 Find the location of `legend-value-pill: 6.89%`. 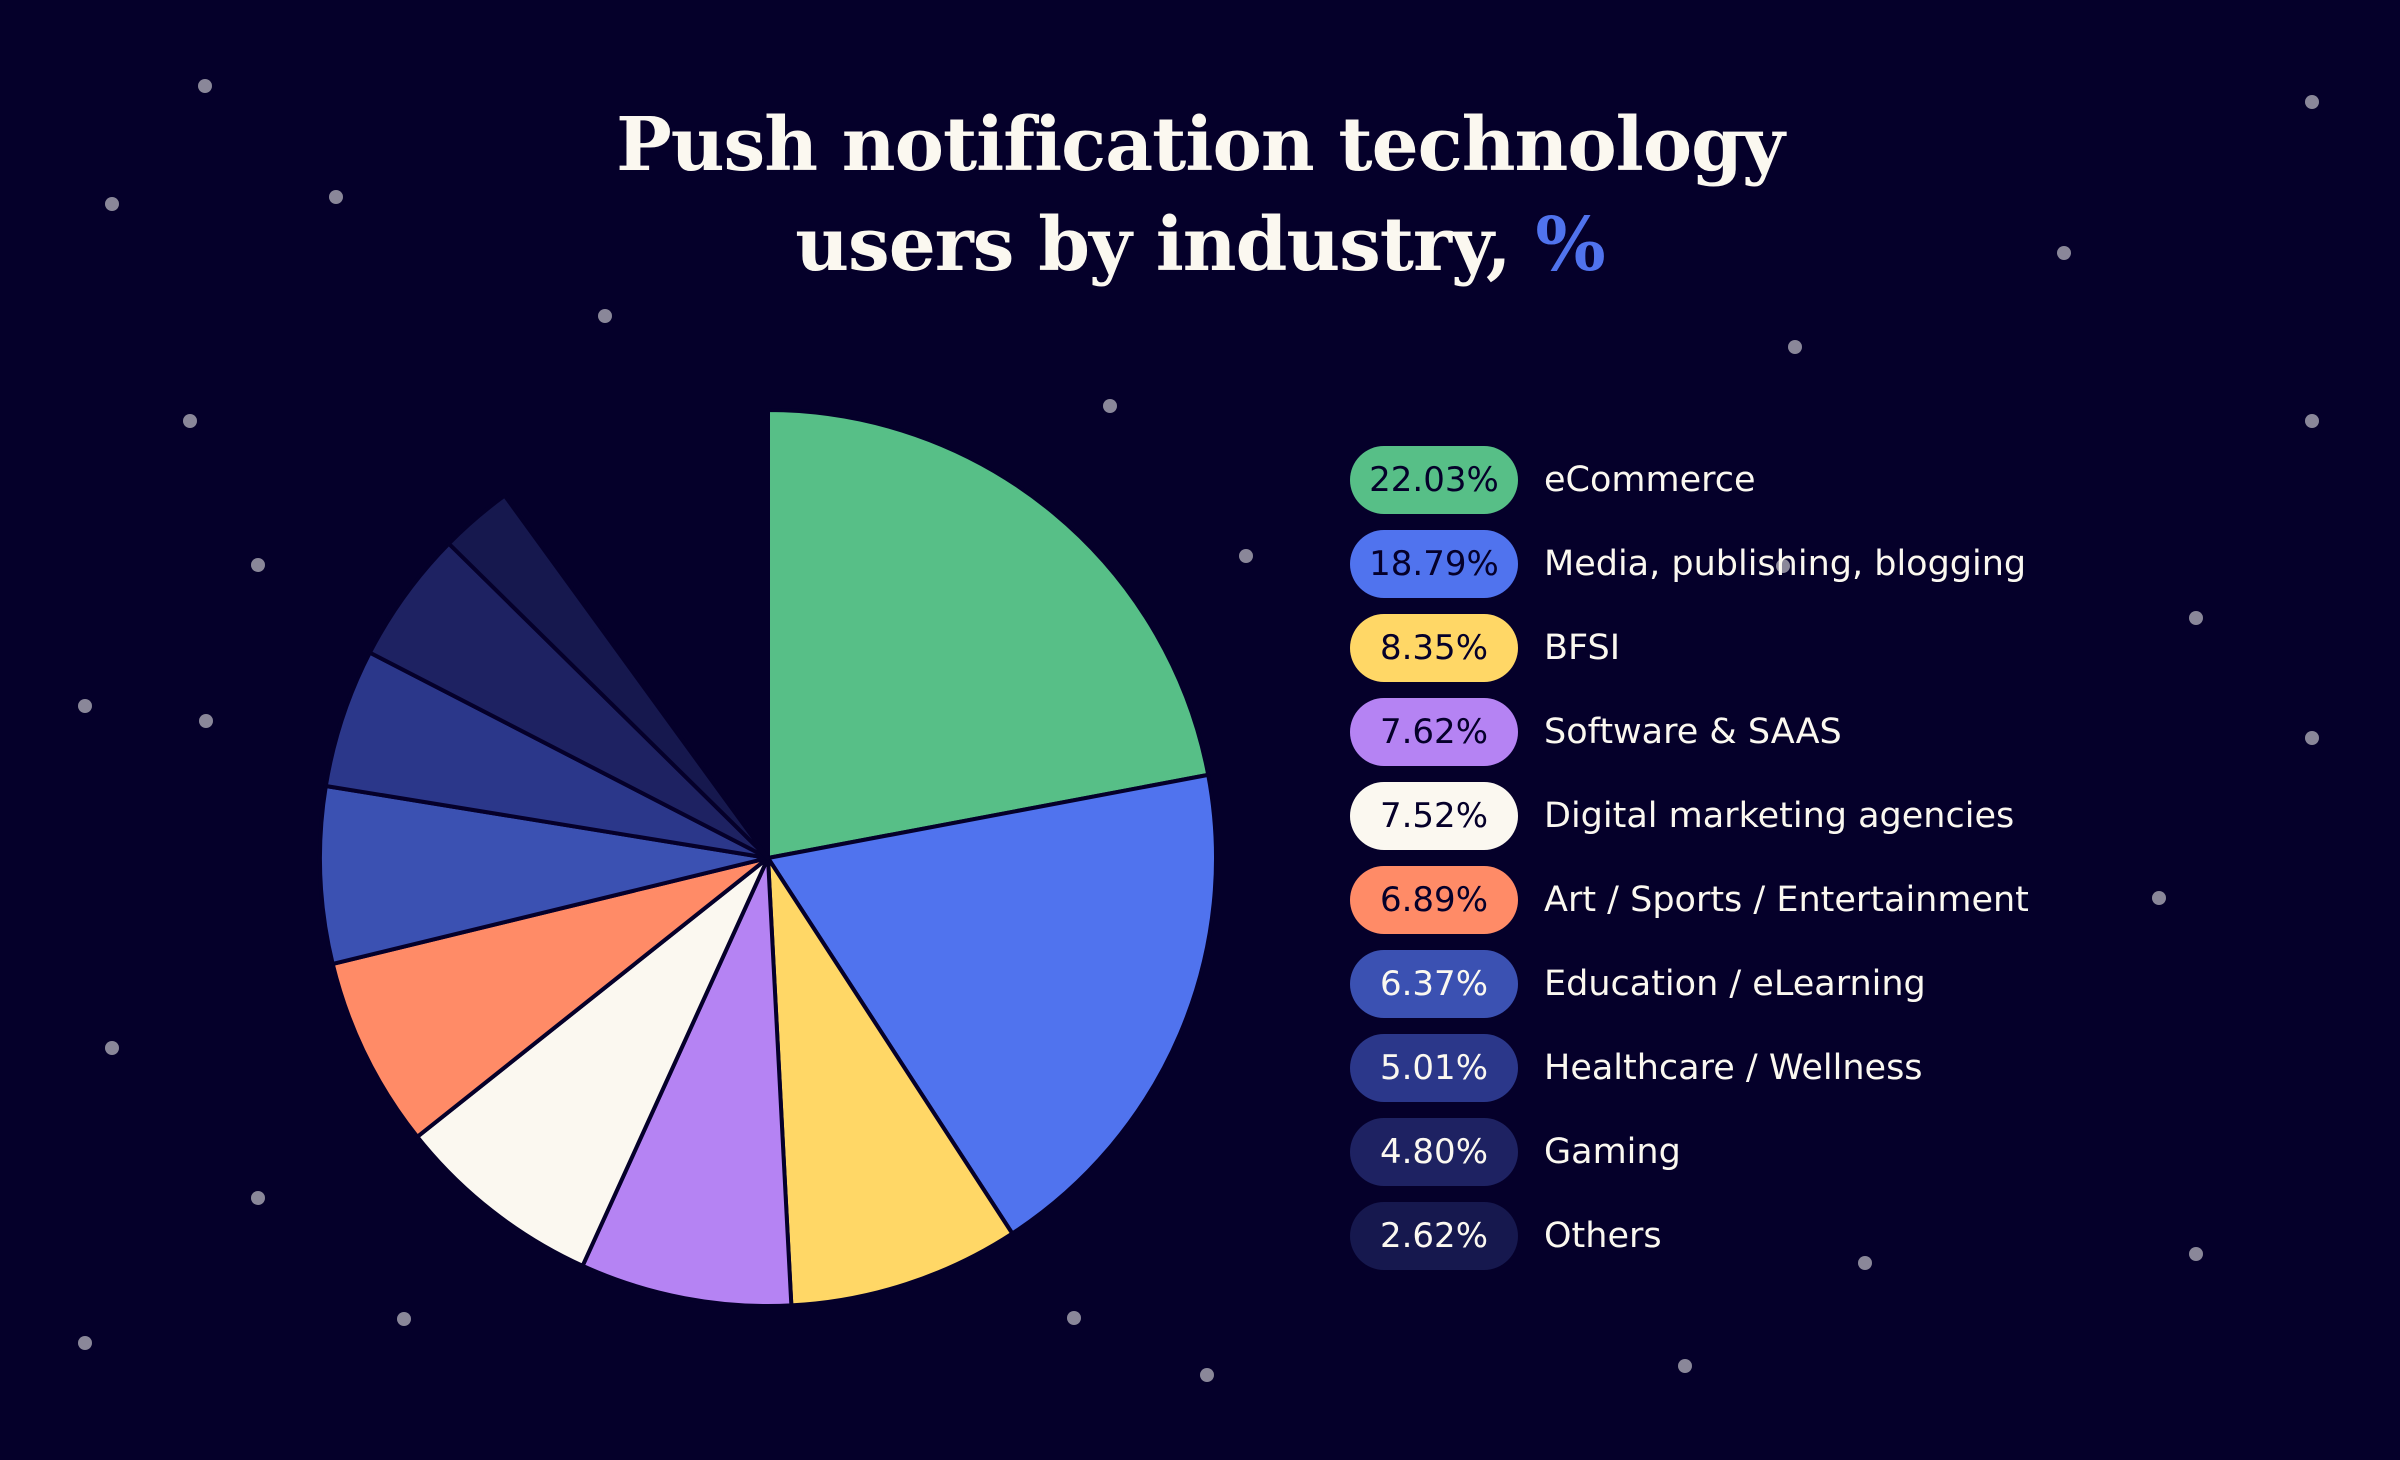

legend-value-pill: 6.89% is located at coordinates (1434, 900).